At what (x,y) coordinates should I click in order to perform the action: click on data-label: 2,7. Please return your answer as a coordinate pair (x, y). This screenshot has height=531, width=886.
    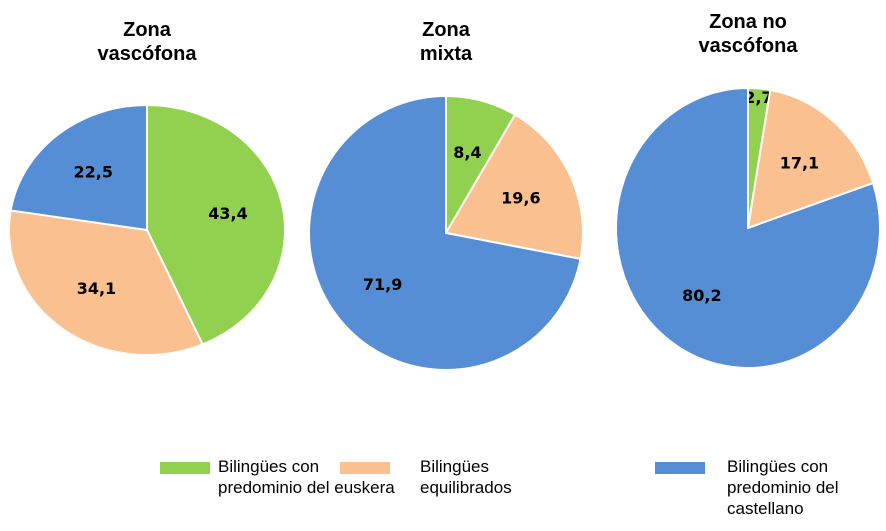
    Looking at the image, I should click on (758, 97).